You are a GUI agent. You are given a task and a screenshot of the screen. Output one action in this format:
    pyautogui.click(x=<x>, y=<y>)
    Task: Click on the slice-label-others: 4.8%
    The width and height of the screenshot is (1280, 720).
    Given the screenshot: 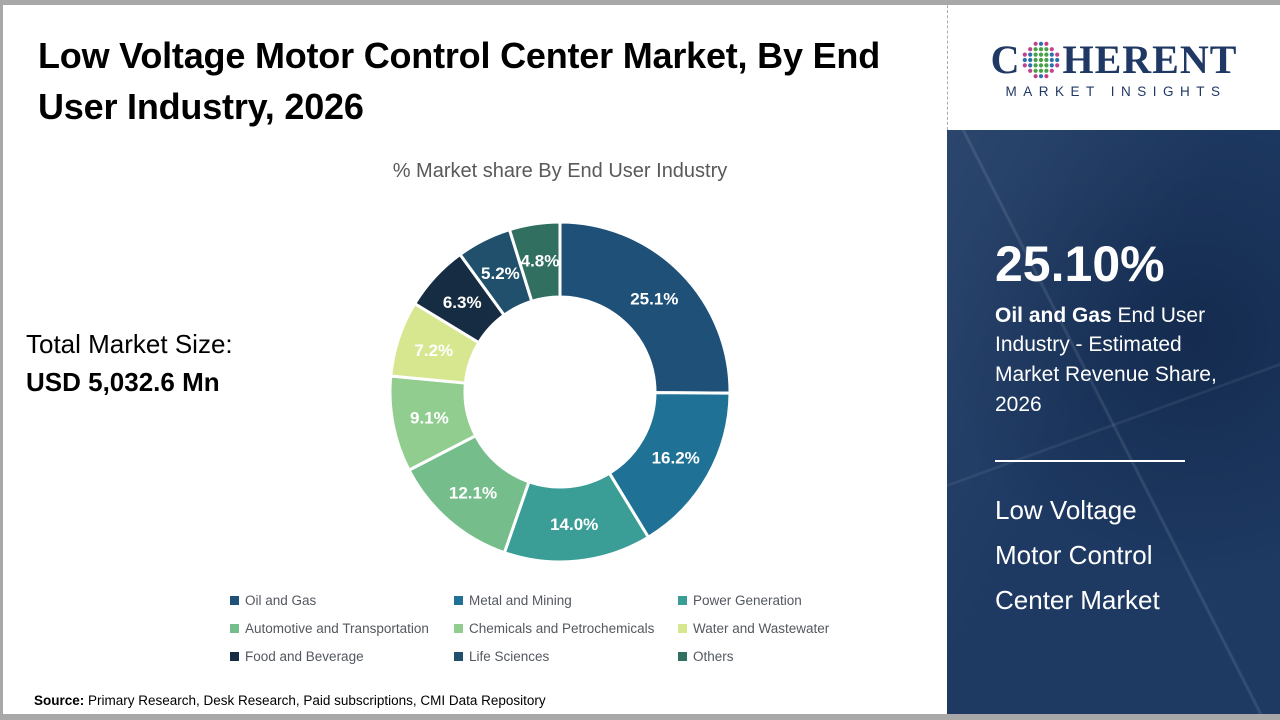 What is the action you would take?
    pyautogui.click(x=540, y=261)
    